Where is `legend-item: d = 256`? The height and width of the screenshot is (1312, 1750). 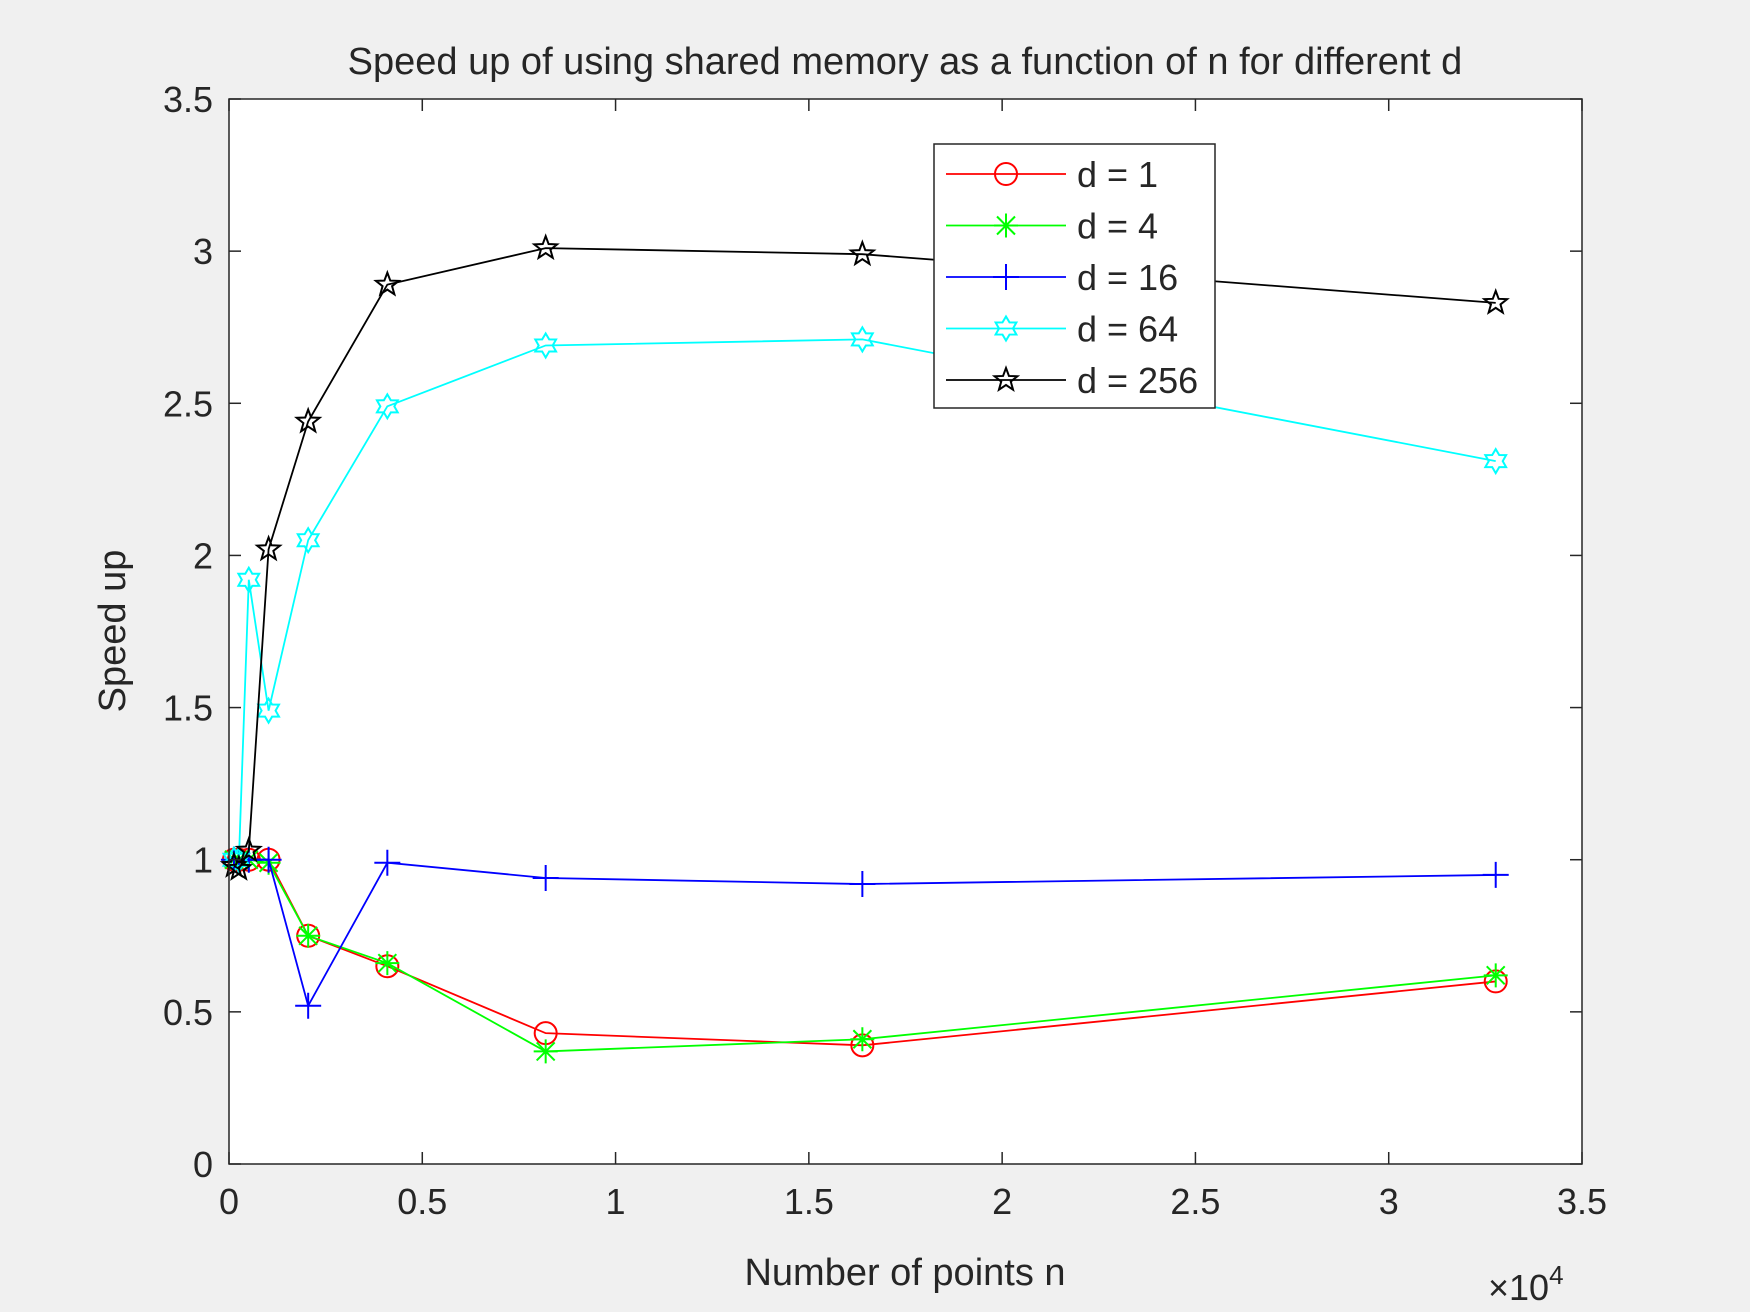 legend-item: d = 256 is located at coordinates (1072, 380).